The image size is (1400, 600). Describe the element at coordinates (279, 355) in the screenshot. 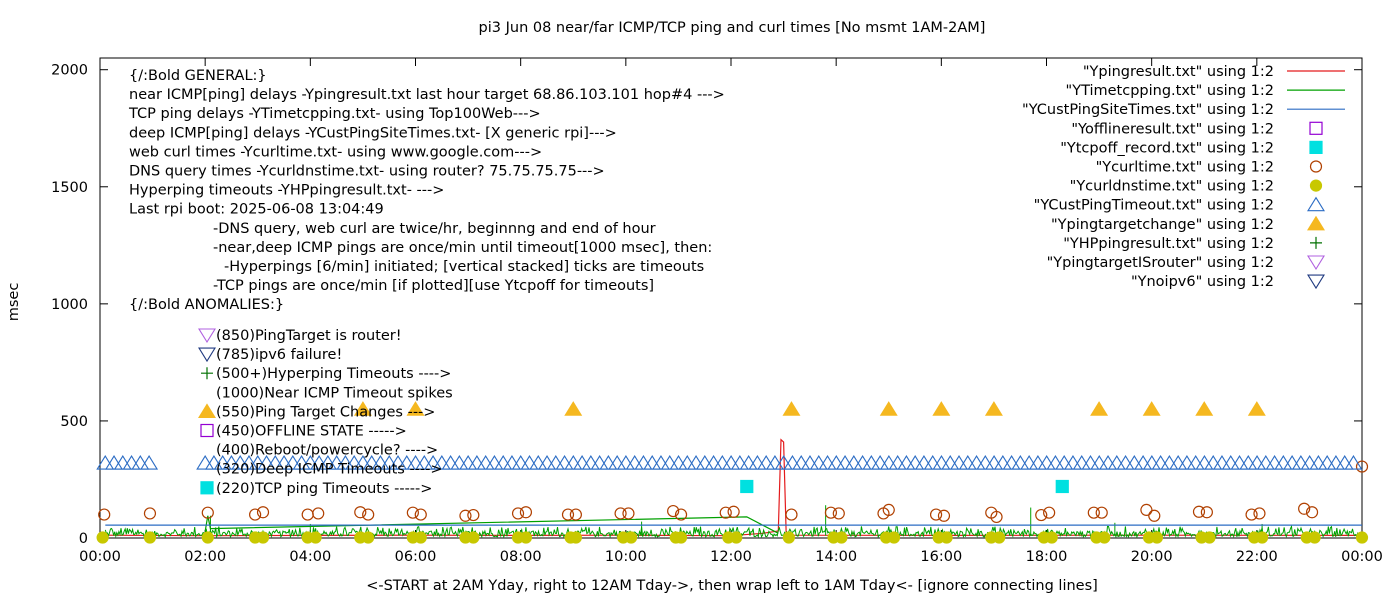

I see `anomaly-line: (785)ipv6 failure!` at that location.